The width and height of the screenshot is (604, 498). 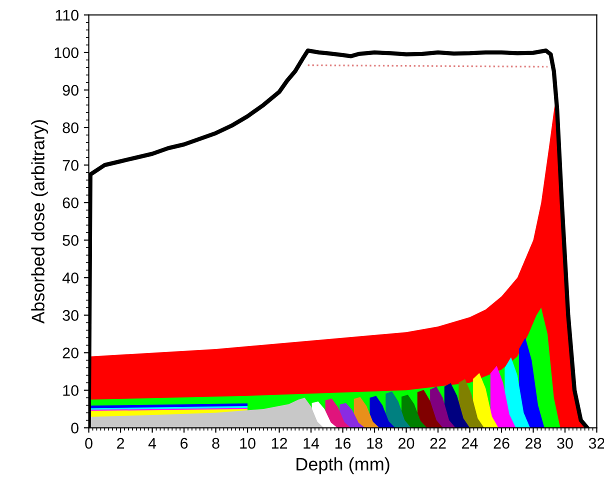 I want to click on y-tick-label: 60, so click(x=70, y=202).